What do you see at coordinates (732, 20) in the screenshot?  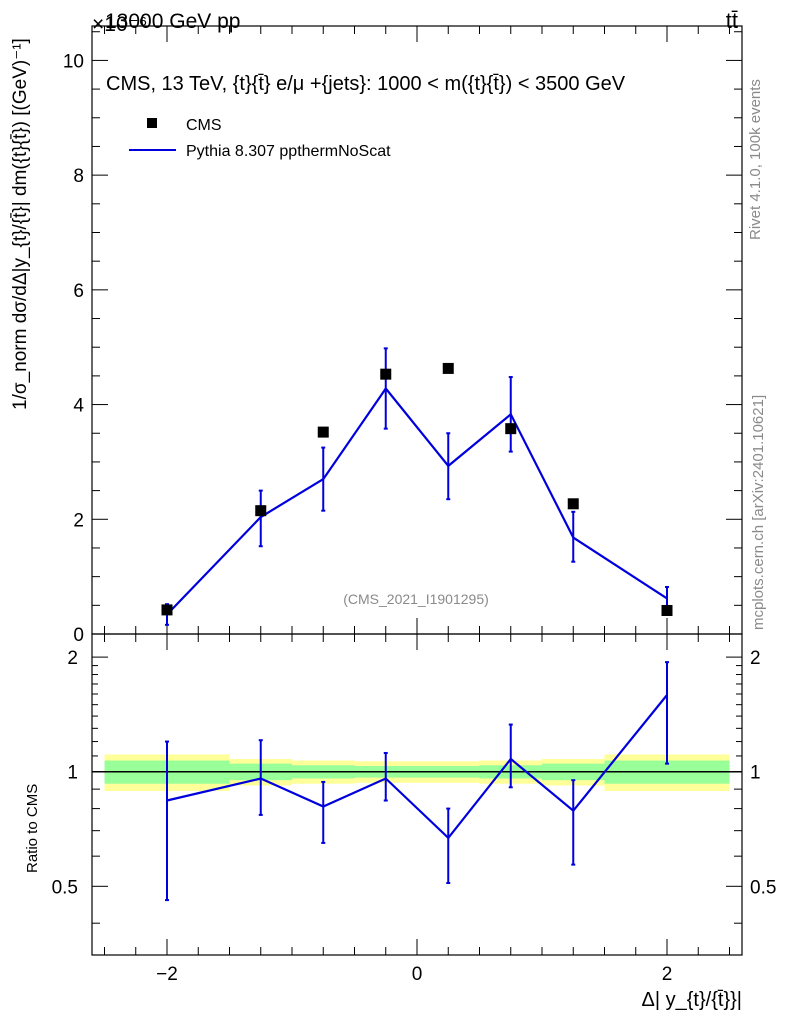 I see `process-title: tt̄` at bounding box center [732, 20].